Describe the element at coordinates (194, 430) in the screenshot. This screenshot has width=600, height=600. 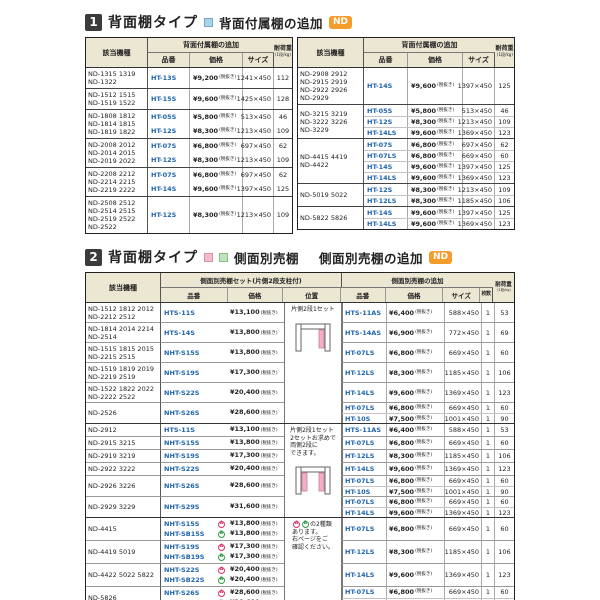
I see `part-number: HTS-11S` at that location.